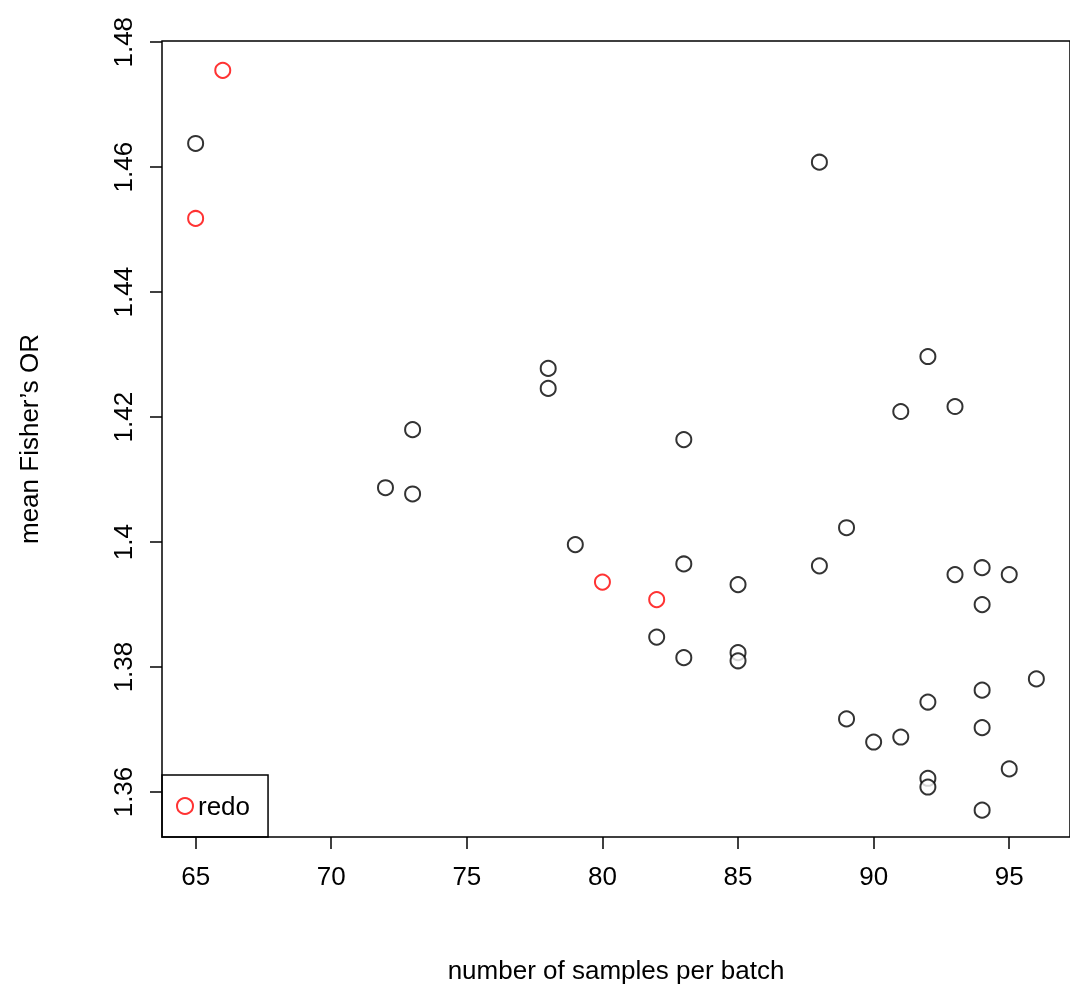  I want to click on y-tick-label: 1.46, so click(123, 167).